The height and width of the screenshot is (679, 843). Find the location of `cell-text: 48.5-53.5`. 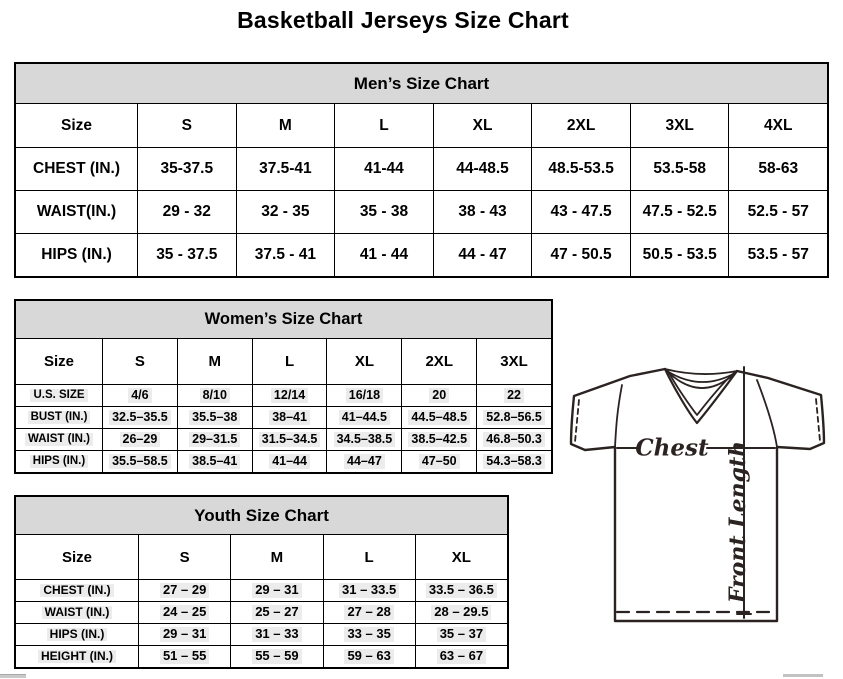

cell-text: 48.5-53.5 is located at coordinates (581, 168).